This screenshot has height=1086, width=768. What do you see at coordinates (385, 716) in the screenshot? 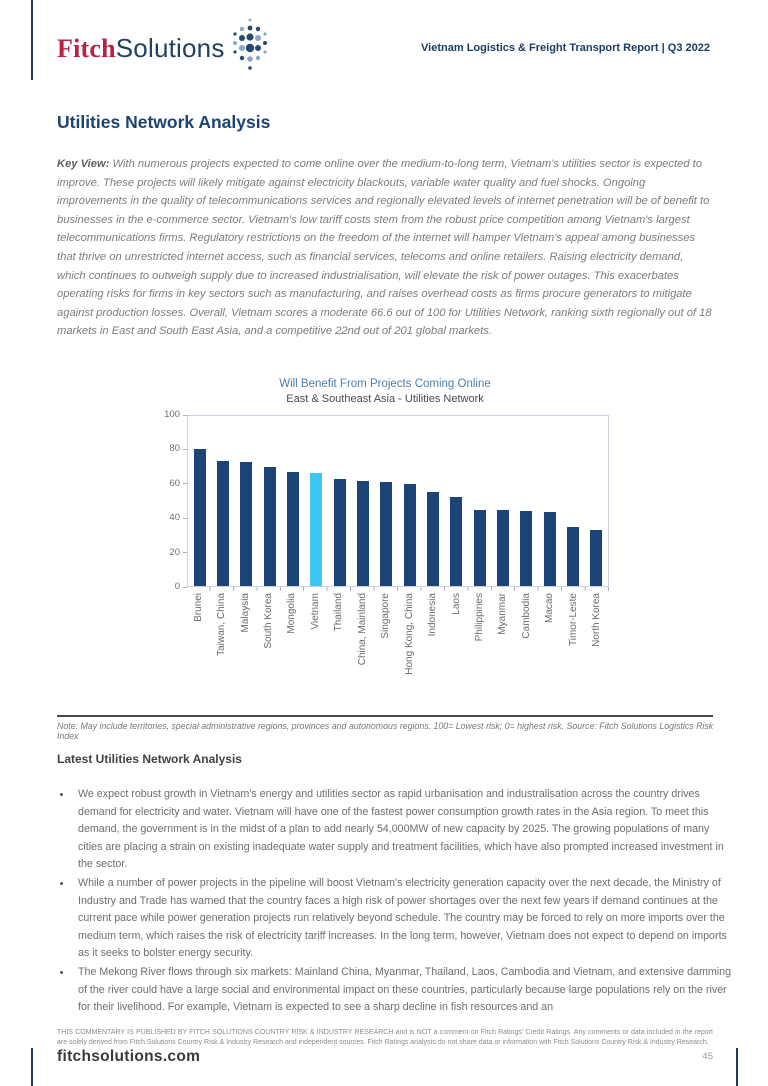
I see `note-divider-line` at bounding box center [385, 716].